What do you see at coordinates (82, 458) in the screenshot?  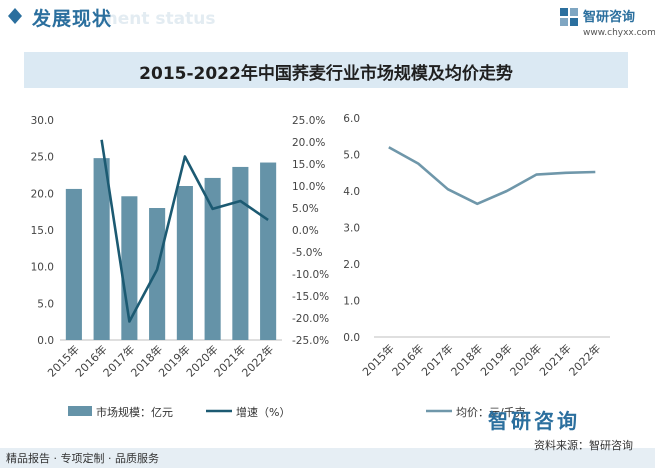 I see `footer-slogan: 精品报告 · 专项定制 · 品质服务` at bounding box center [82, 458].